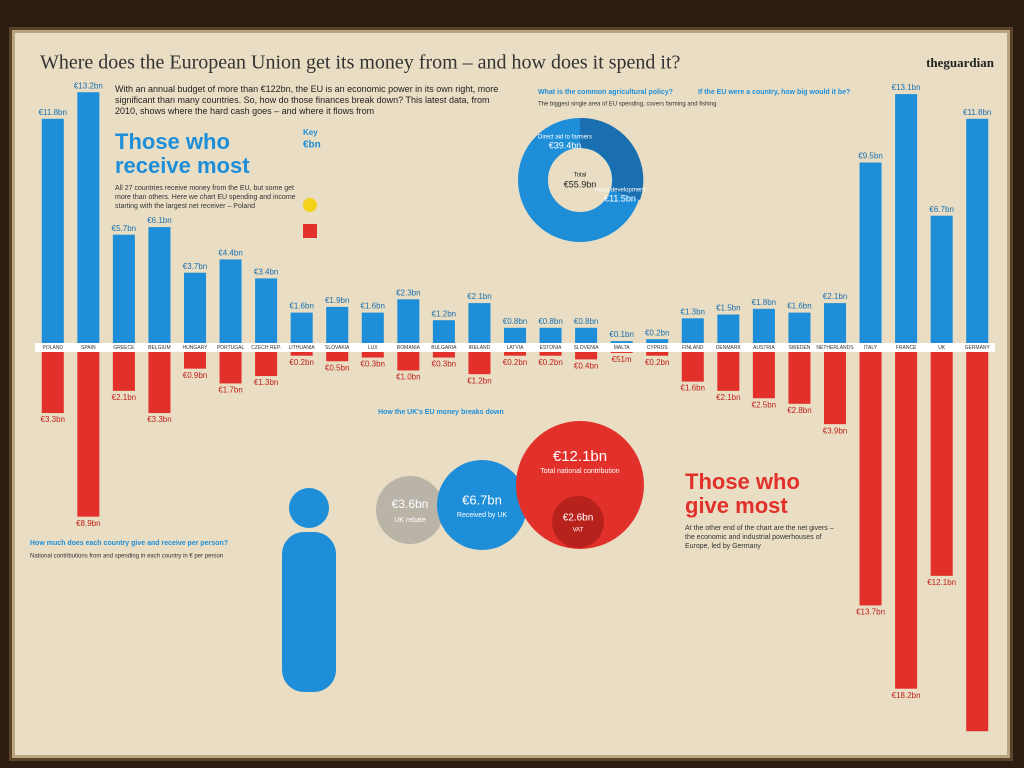 The image size is (1024, 768). I want to click on category-label: LUX, so click(373, 348).